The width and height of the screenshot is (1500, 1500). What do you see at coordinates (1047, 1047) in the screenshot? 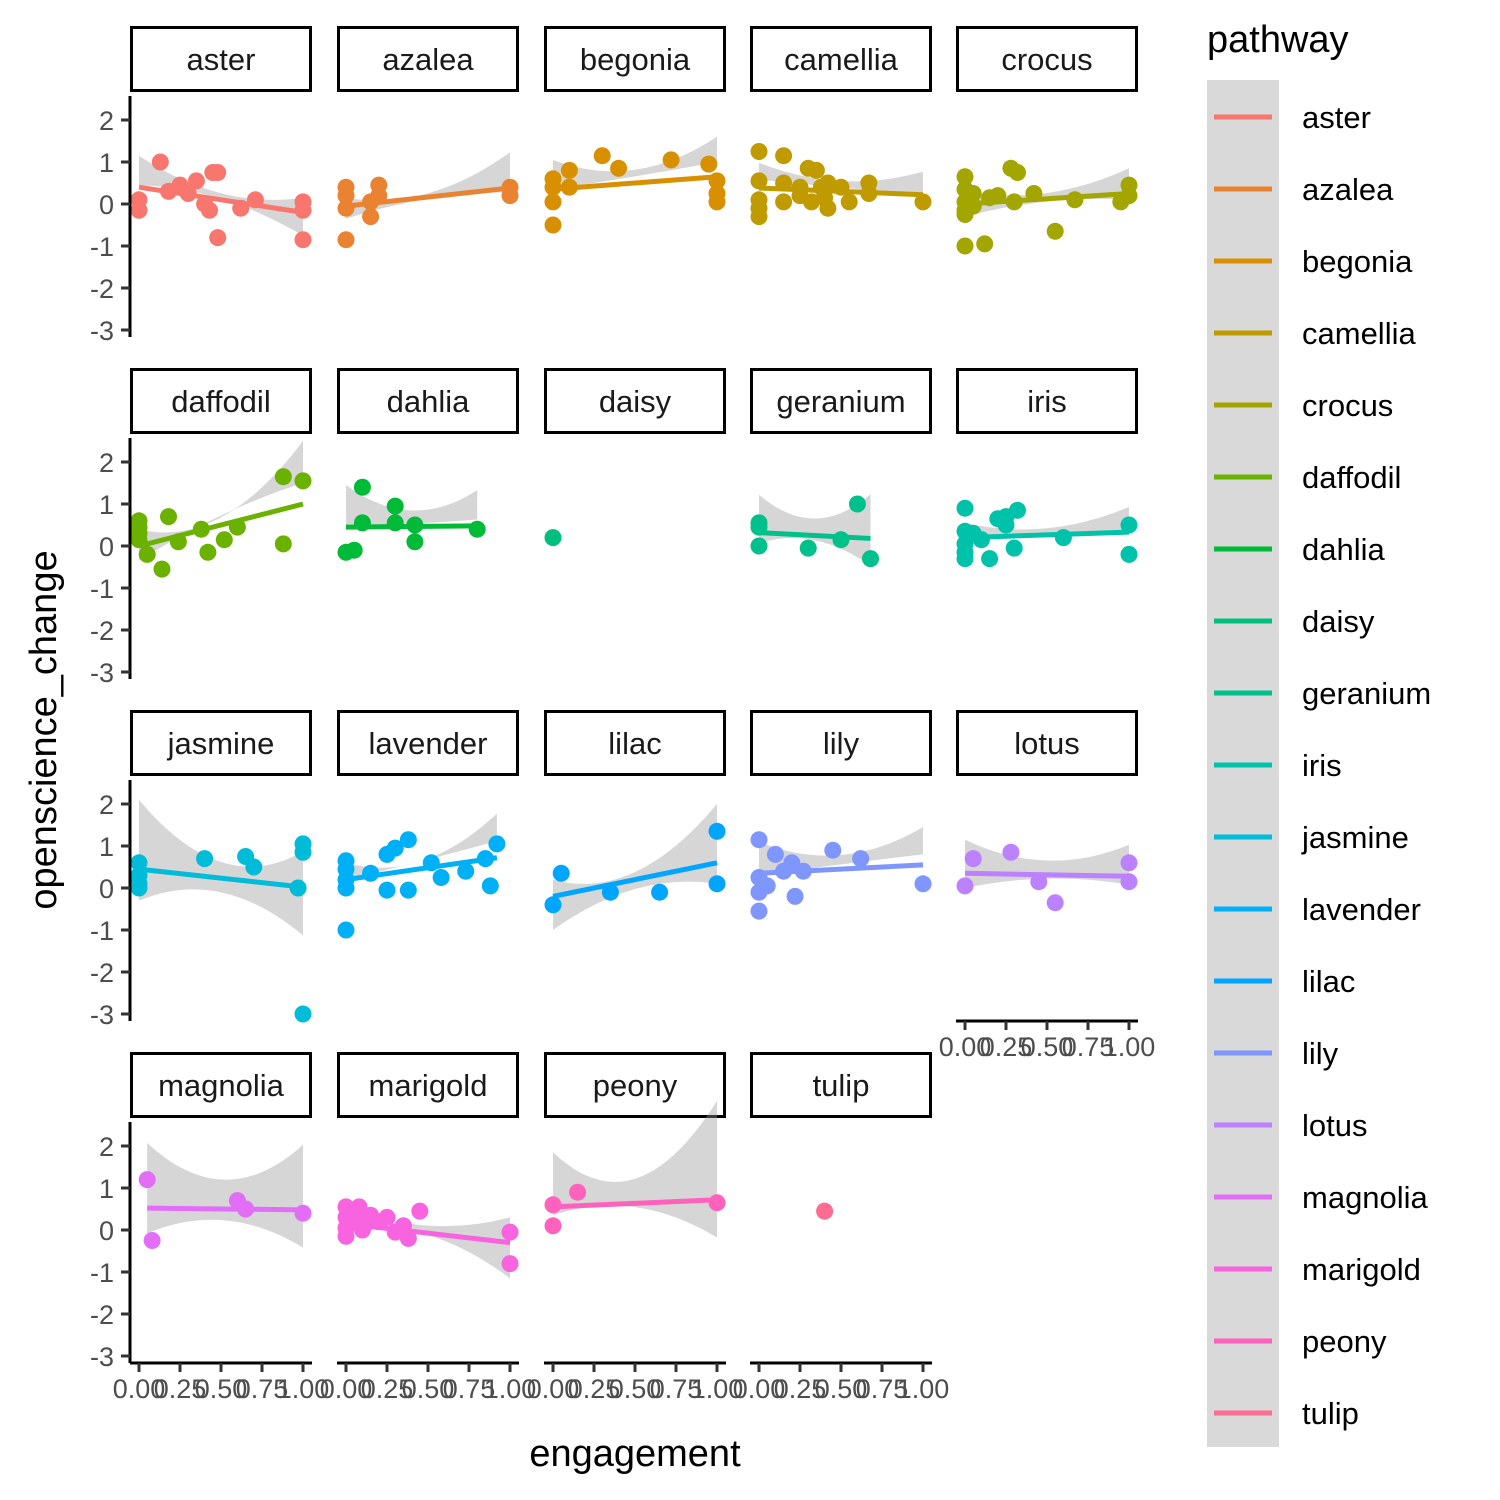
I see `x-tick-label: 0.50` at bounding box center [1047, 1047].